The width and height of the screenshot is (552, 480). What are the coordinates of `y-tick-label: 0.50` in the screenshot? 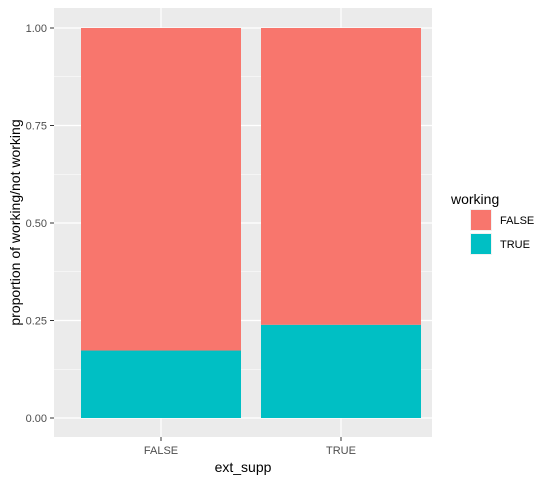 It's located at (36, 224).